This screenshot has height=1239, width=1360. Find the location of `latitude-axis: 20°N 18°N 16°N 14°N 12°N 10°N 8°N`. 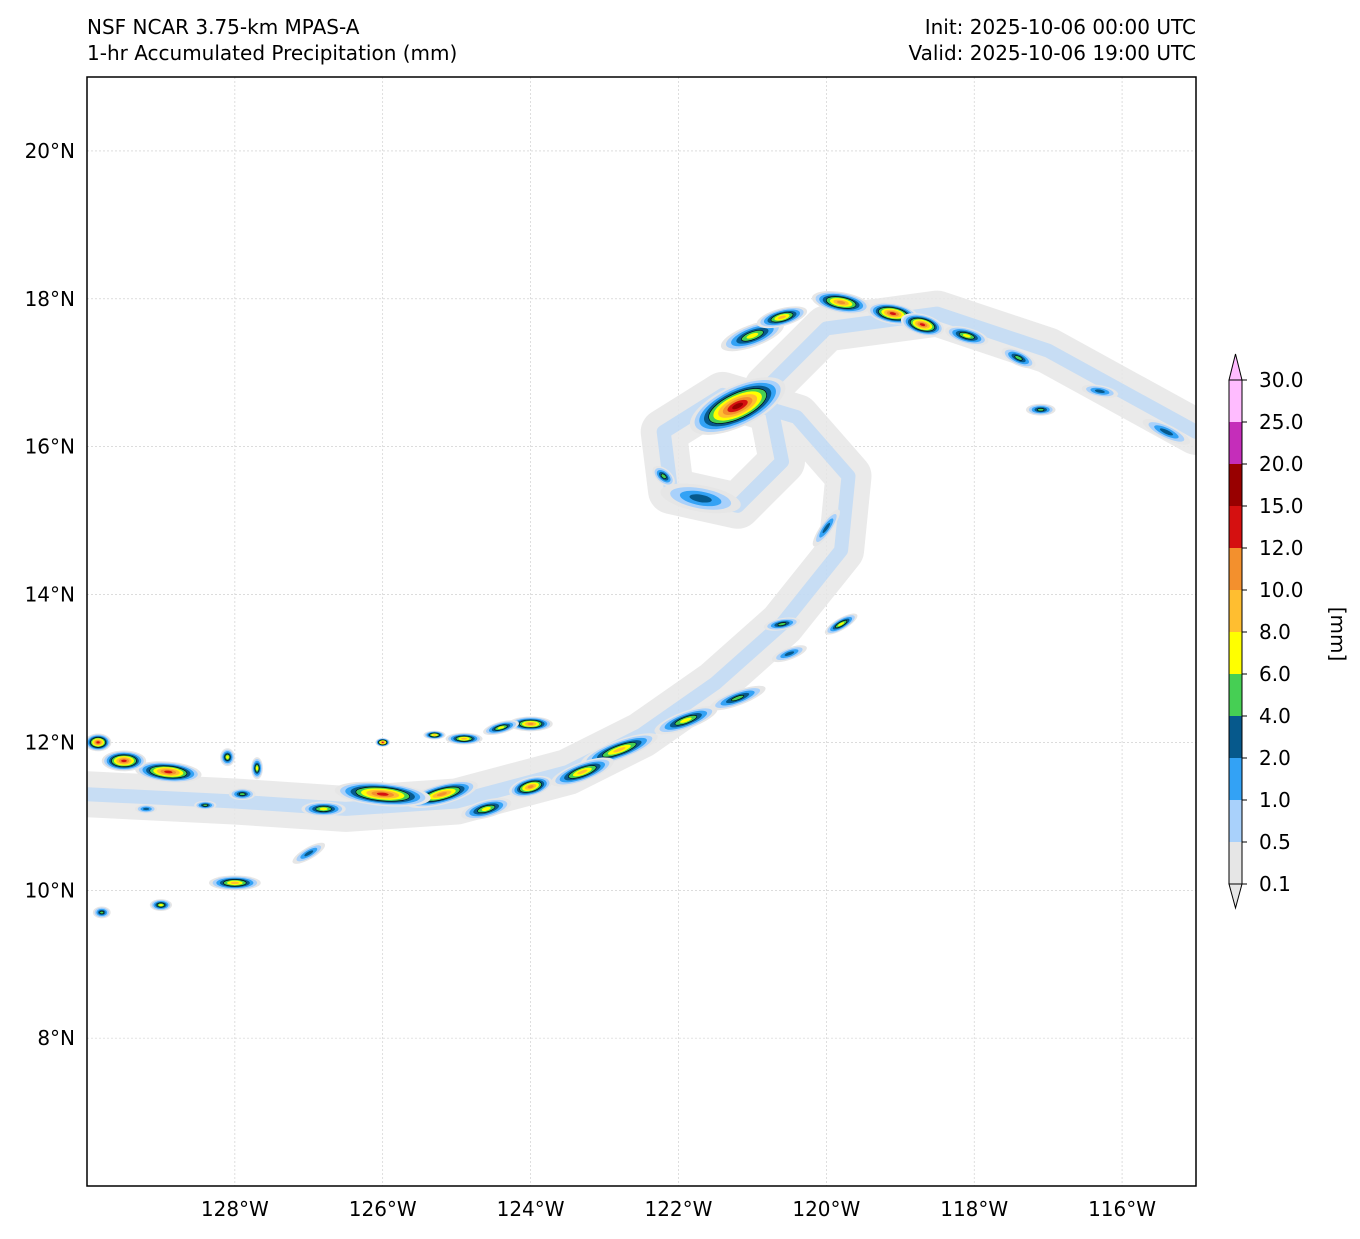

latitude-axis: 20°N 18°N 16°N 14°N 12°N 10°N 8°N is located at coordinates (50, 594).